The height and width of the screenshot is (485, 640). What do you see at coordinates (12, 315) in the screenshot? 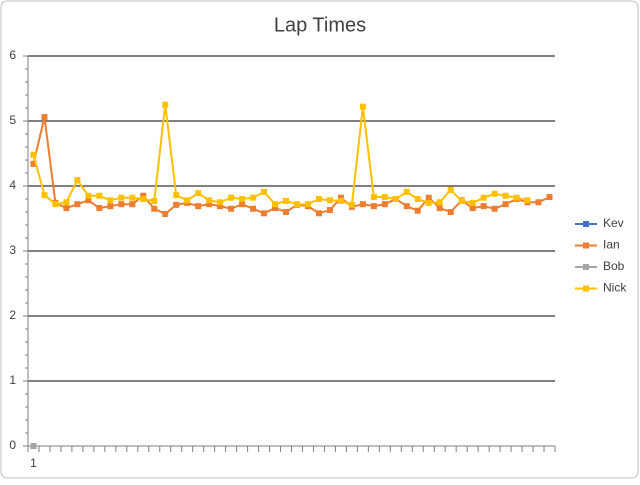
I see `y-tick-label: 2` at bounding box center [12, 315].